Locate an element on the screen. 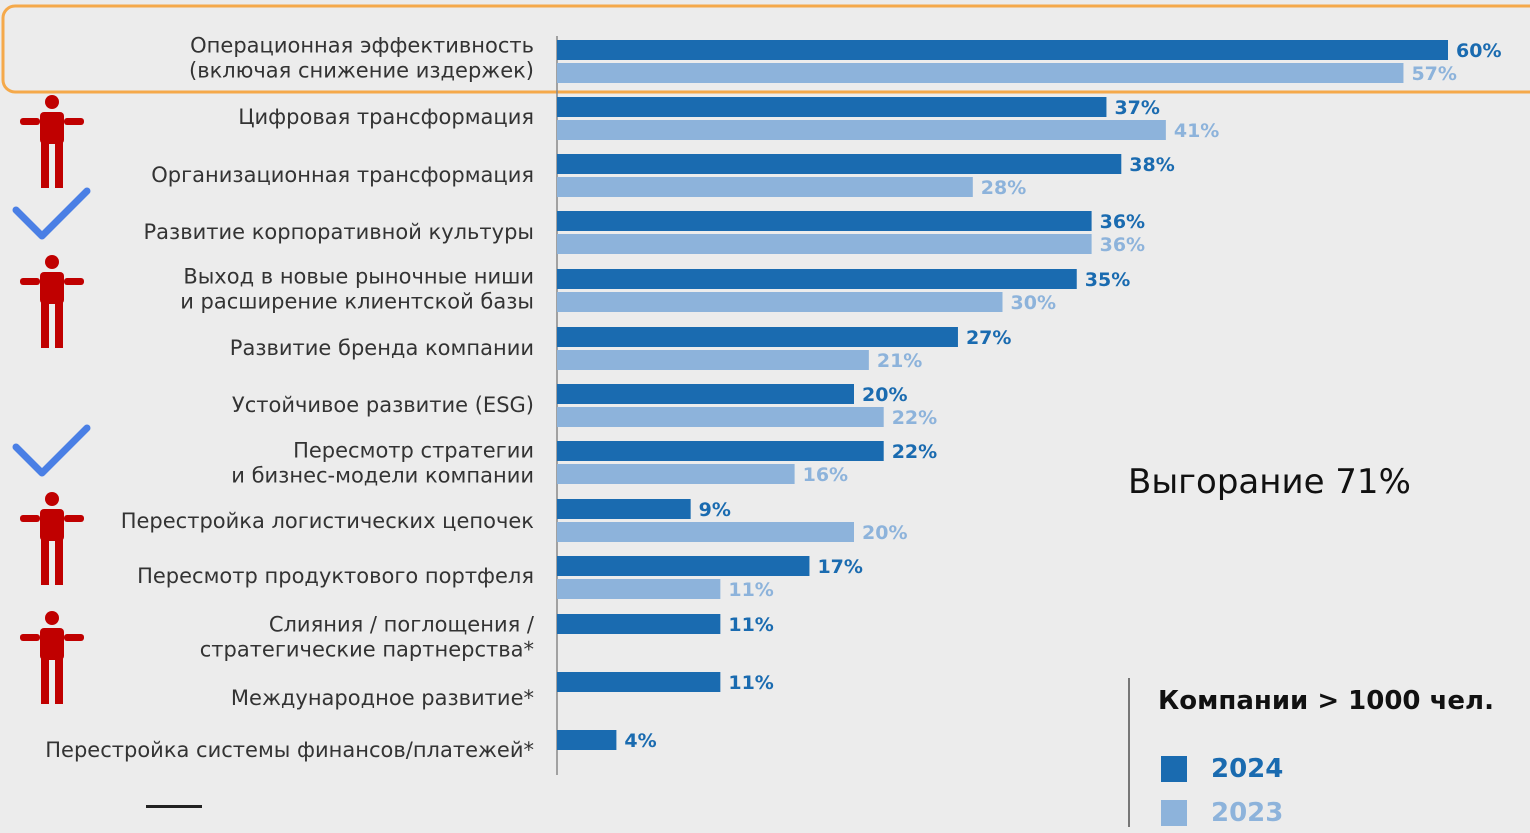  legend-title: Компании > 1000 чел. is located at coordinates (1326, 701).